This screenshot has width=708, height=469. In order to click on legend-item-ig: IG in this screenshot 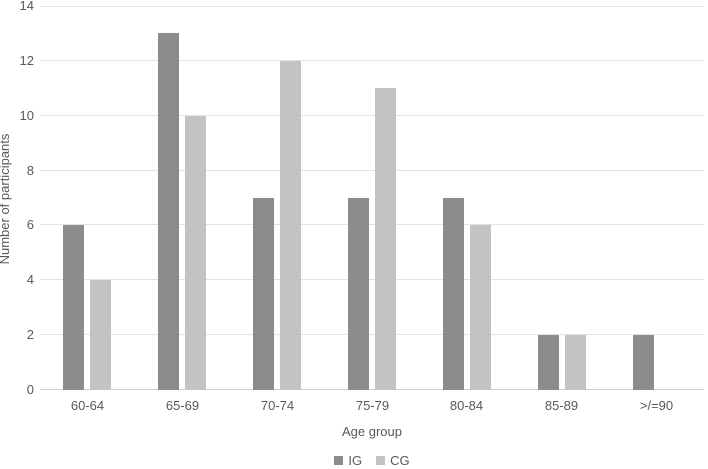, I will do `click(348, 460)`.